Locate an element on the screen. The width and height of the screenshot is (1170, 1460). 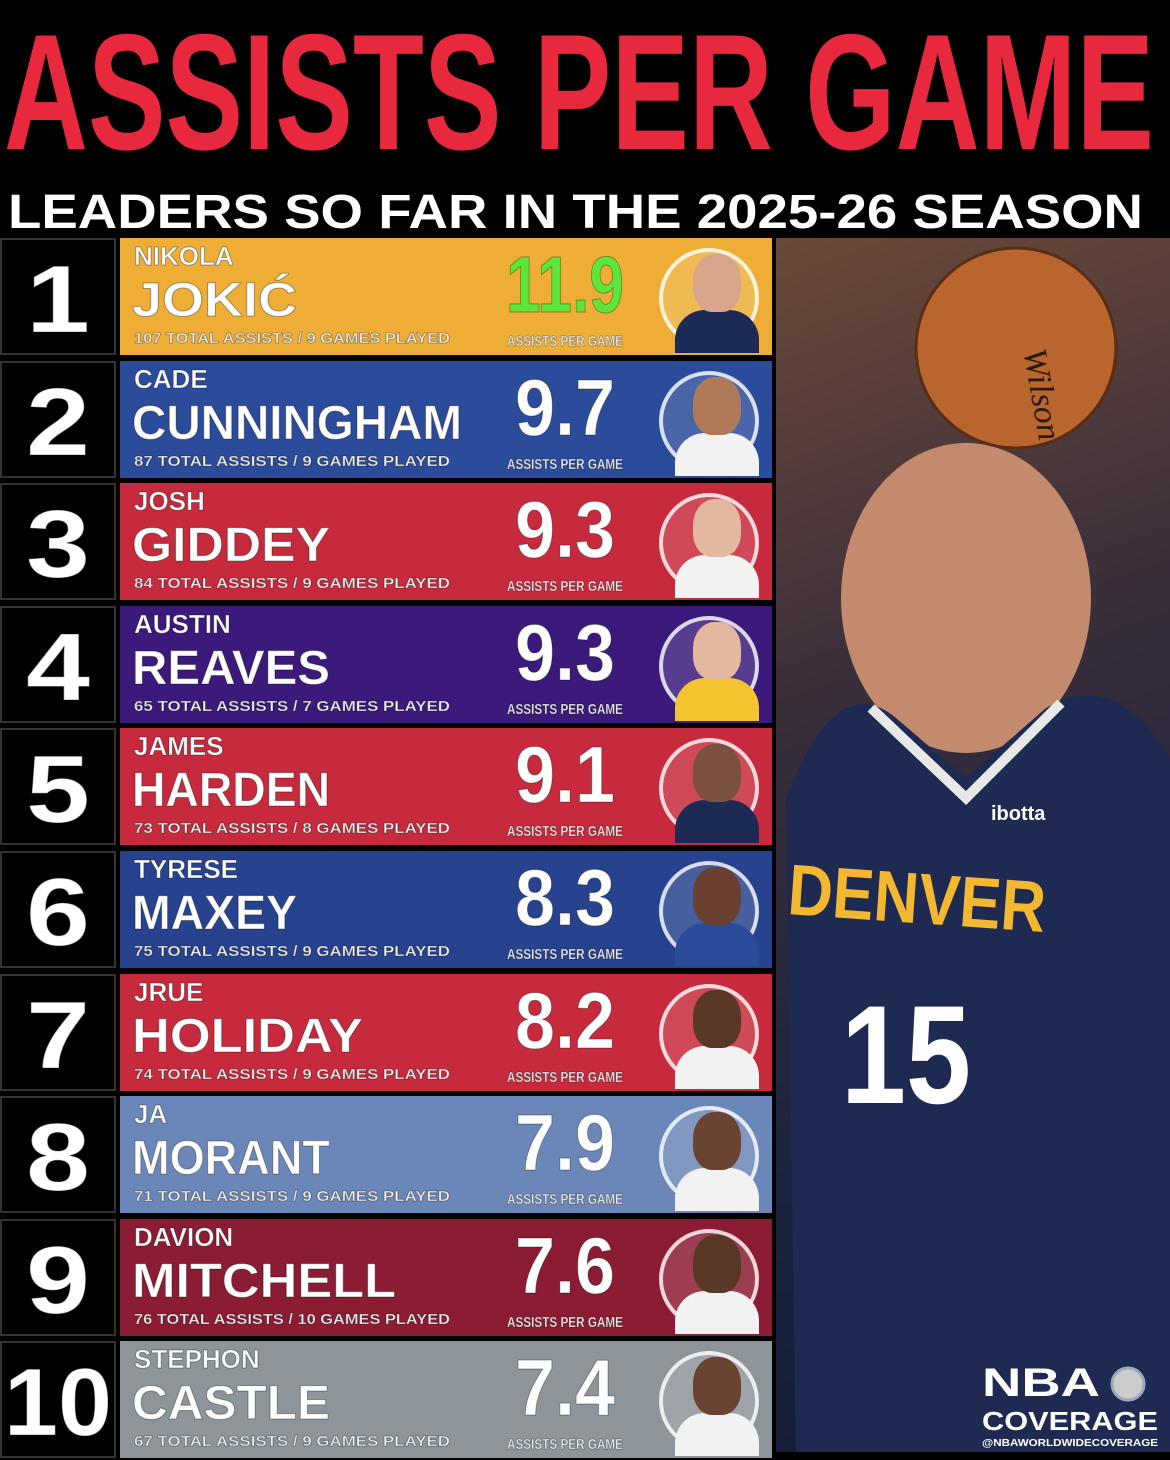
rank-badge: 9 is located at coordinates (58, 1277).